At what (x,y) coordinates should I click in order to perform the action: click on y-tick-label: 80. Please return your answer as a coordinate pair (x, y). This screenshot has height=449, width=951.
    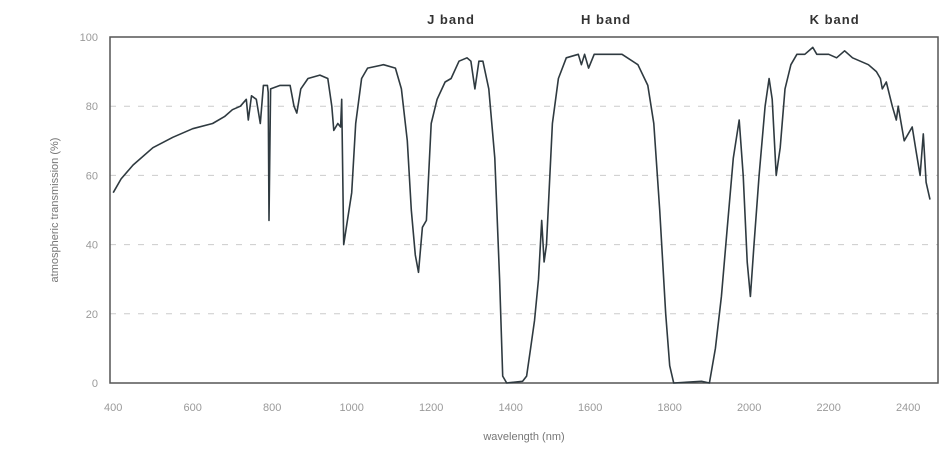
    Looking at the image, I should click on (92, 107).